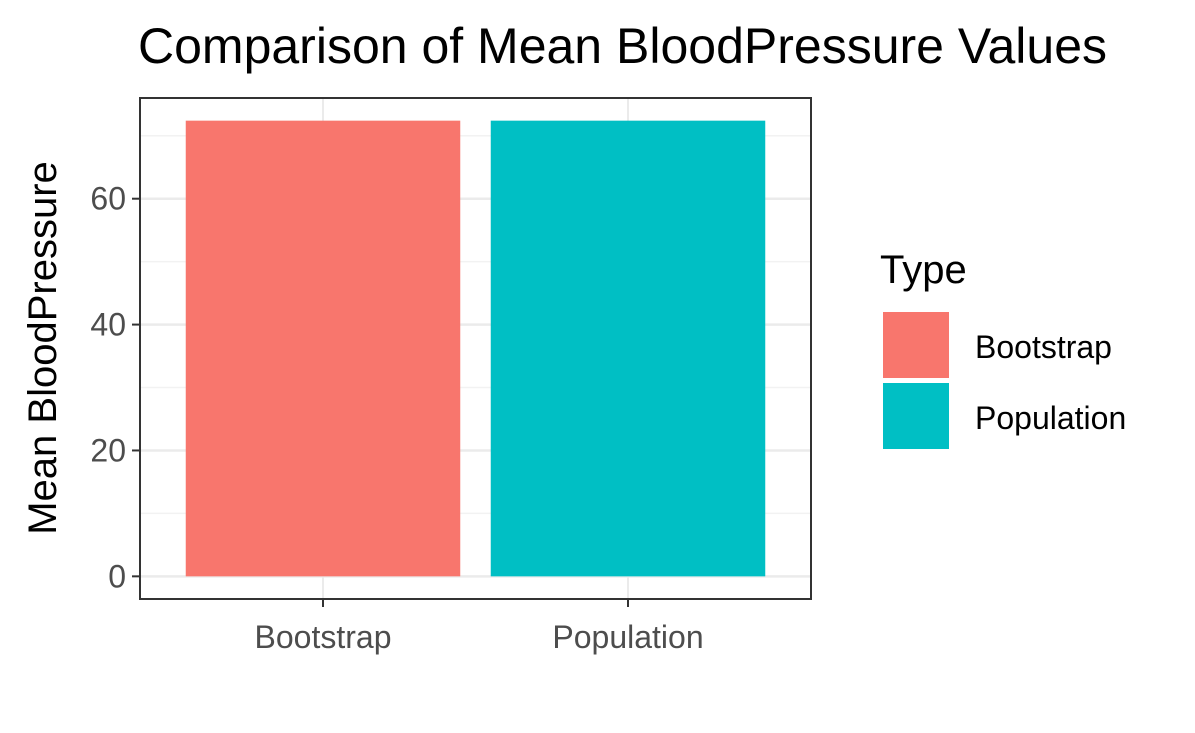 Image resolution: width=1195 pixels, height=733 pixels. Describe the element at coordinates (108, 199) in the screenshot. I see `y-tick-label: 60` at that location.